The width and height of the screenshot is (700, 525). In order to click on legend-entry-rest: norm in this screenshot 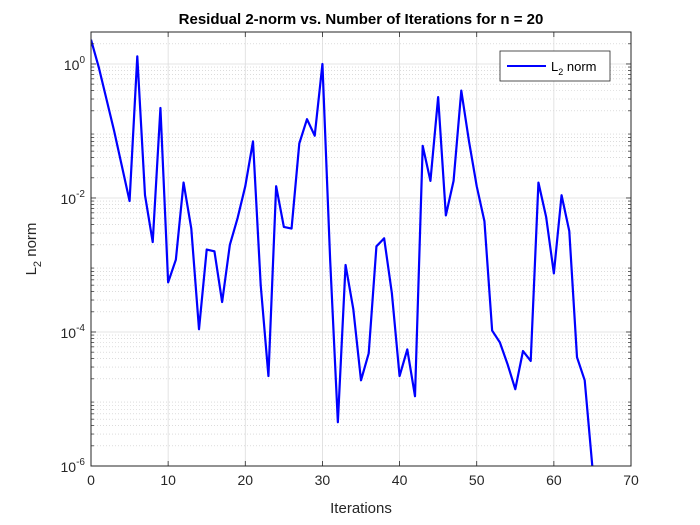, I will do `click(579, 66)`.